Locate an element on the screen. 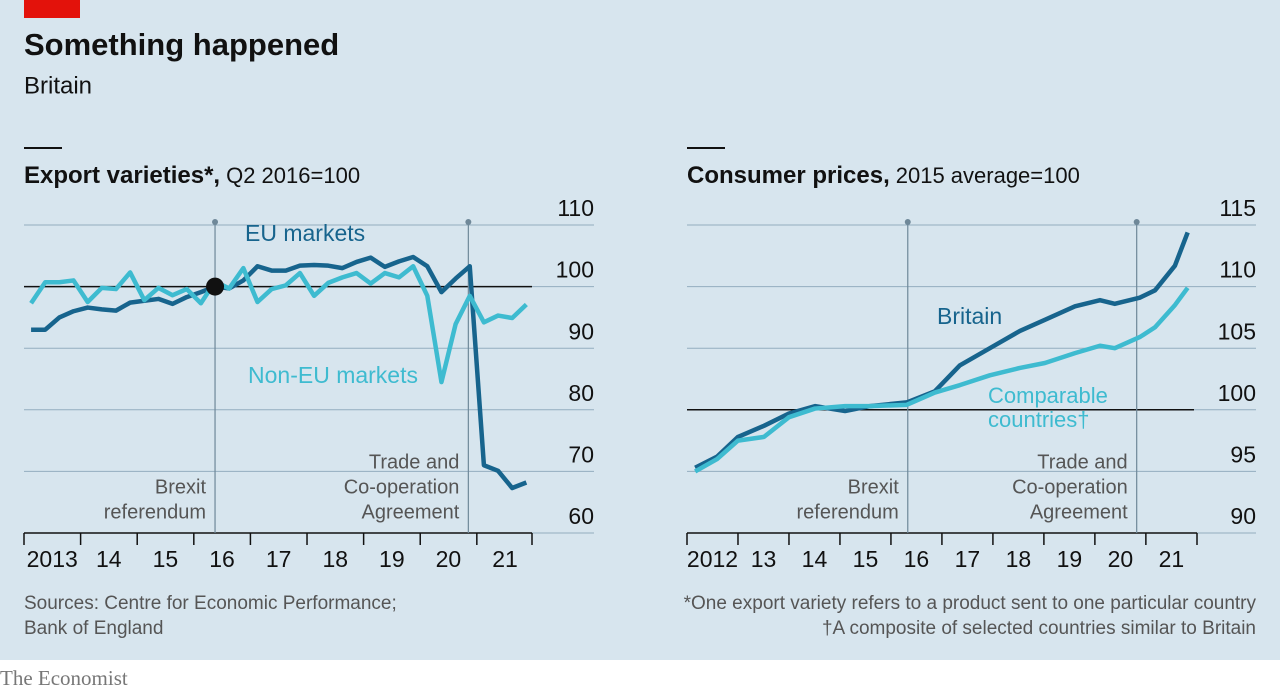 Image resolution: width=1280 pixels, height=695 pixels. footer-band is located at coordinates (640, 677).